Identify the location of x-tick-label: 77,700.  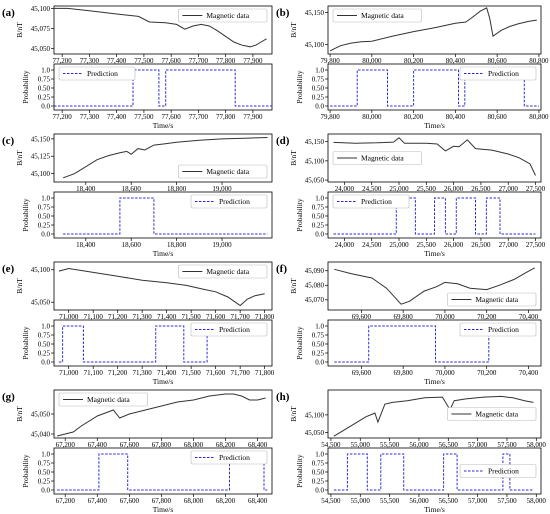
(199, 117).